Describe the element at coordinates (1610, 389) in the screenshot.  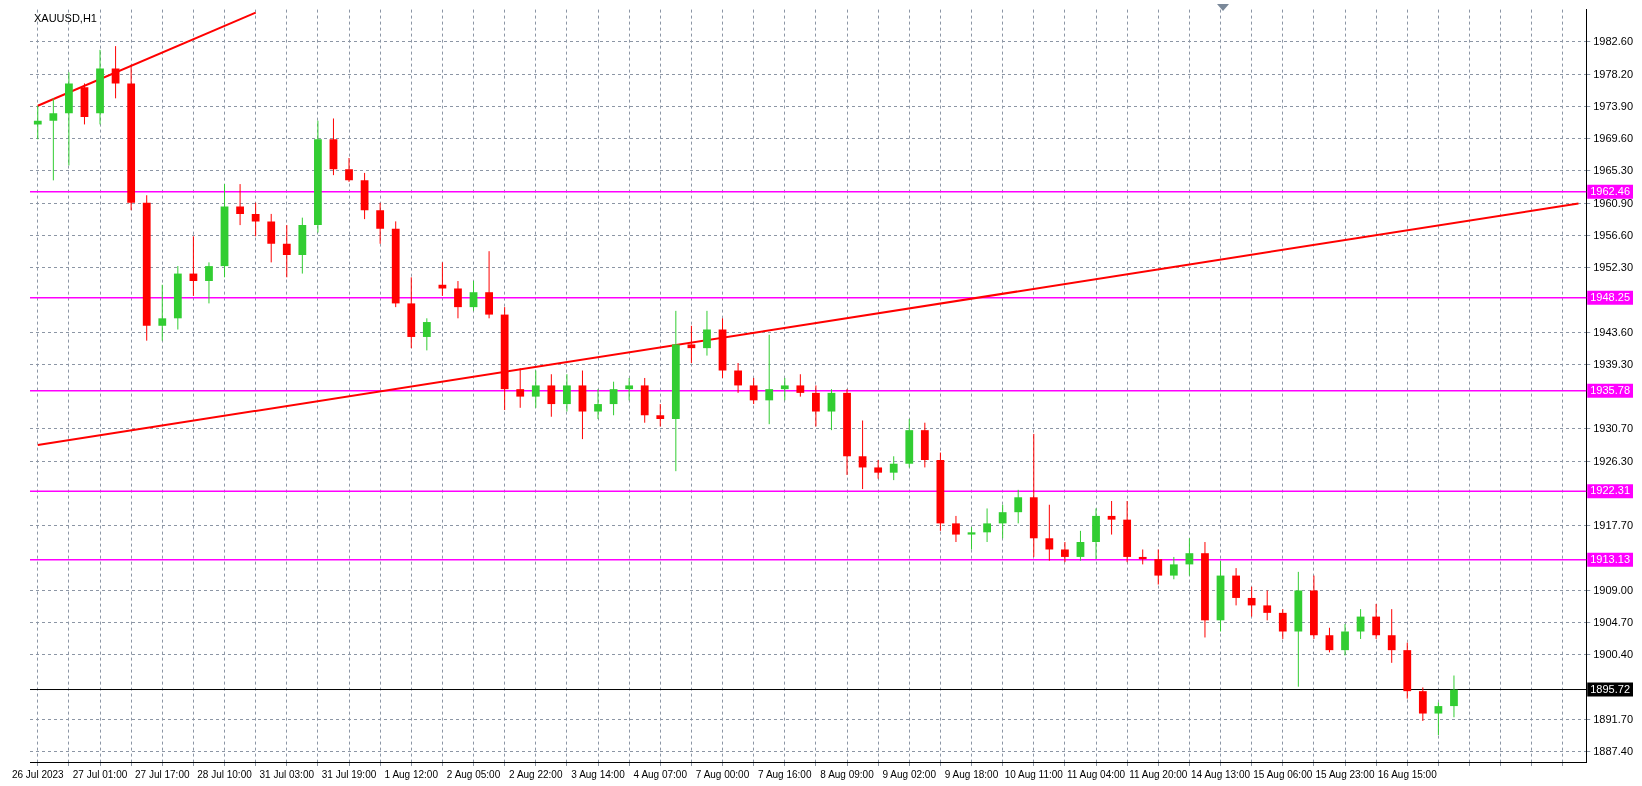
I see `ref-line-label: 1935.78` at that location.